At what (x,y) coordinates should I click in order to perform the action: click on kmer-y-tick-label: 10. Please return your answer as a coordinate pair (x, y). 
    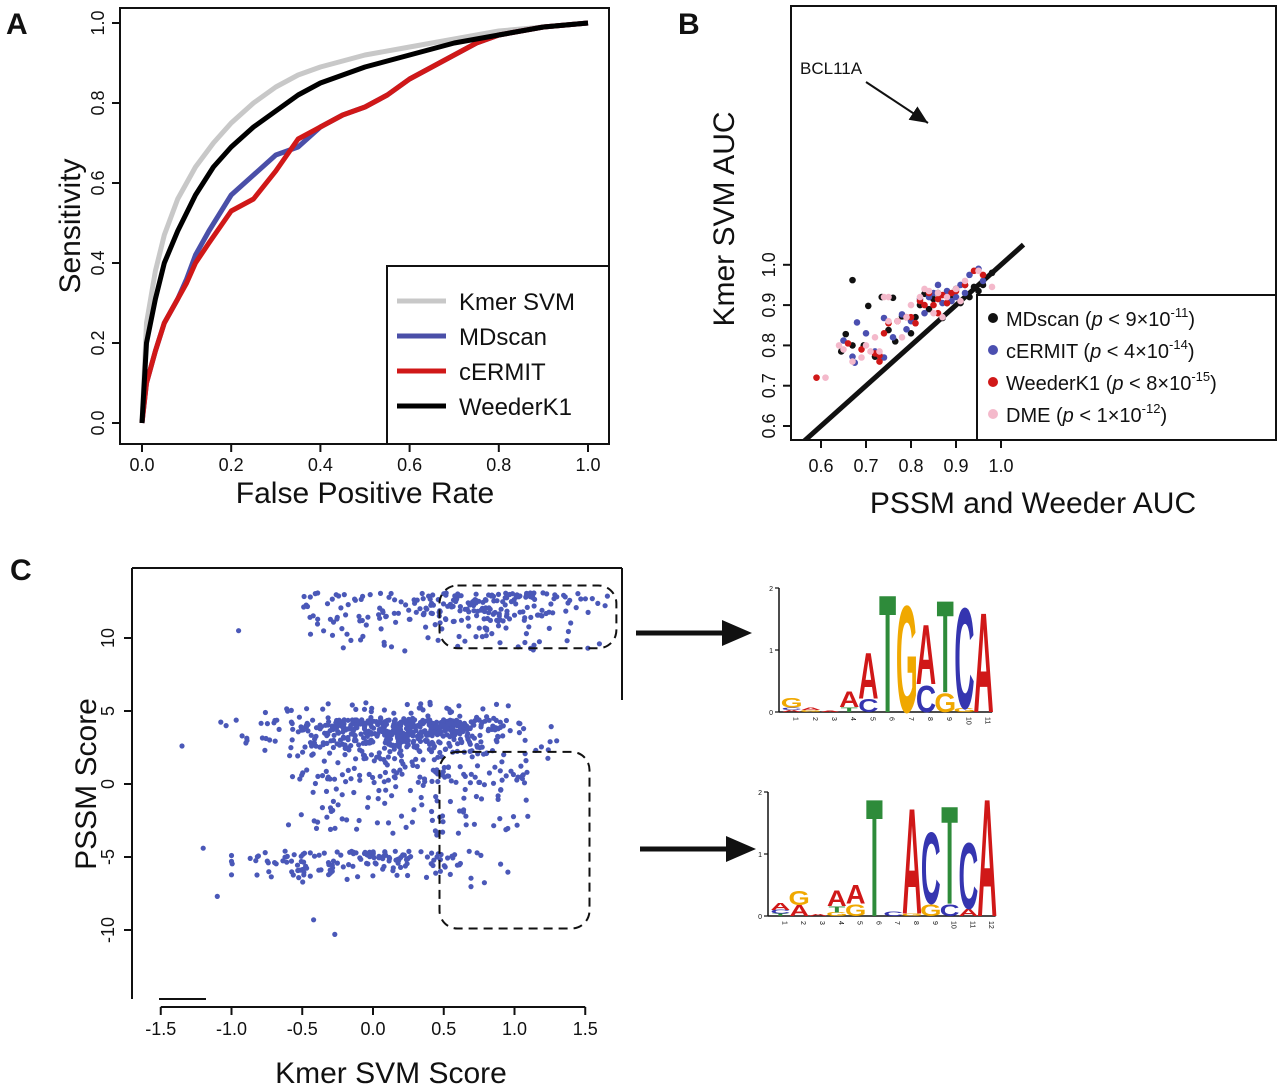
    Looking at the image, I should click on (108, 638).